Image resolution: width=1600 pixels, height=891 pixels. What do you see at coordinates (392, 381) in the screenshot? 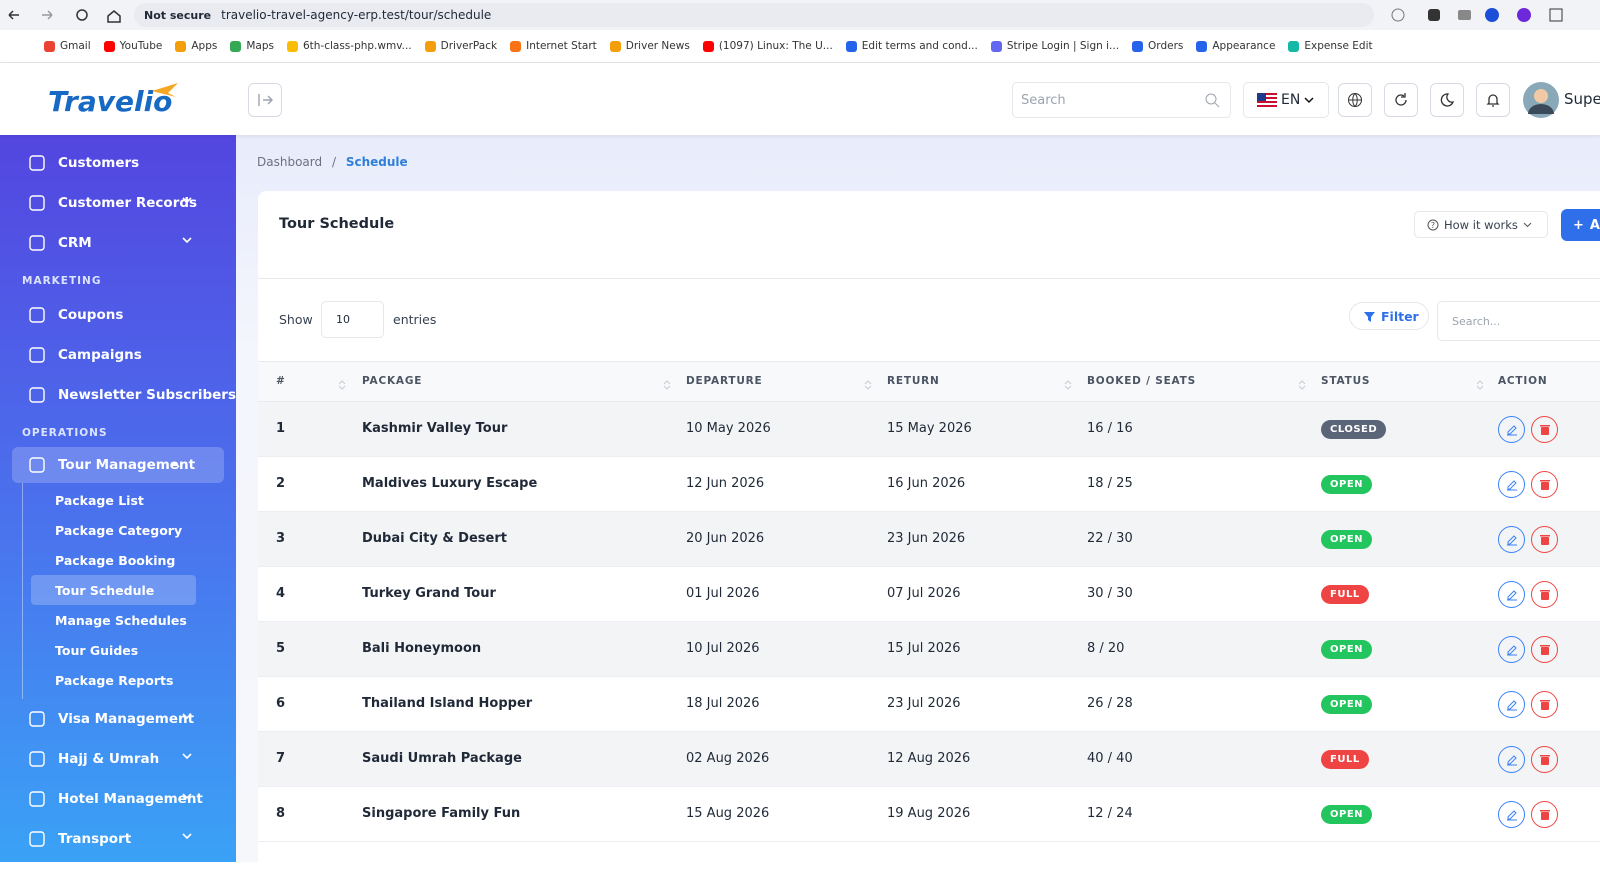
I see `column-header: PACKAGE` at bounding box center [392, 381].